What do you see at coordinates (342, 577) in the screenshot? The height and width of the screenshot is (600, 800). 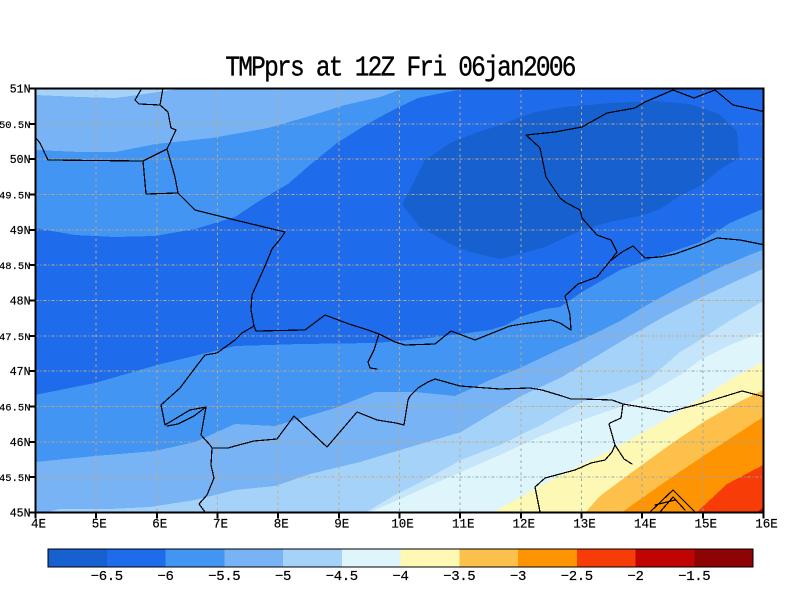 I see `svg-text: −4.5` at bounding box center [342, 577].